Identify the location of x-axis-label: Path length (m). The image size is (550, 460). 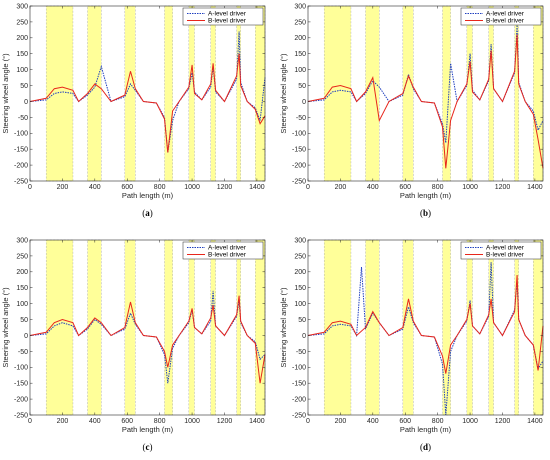
(426, 429).